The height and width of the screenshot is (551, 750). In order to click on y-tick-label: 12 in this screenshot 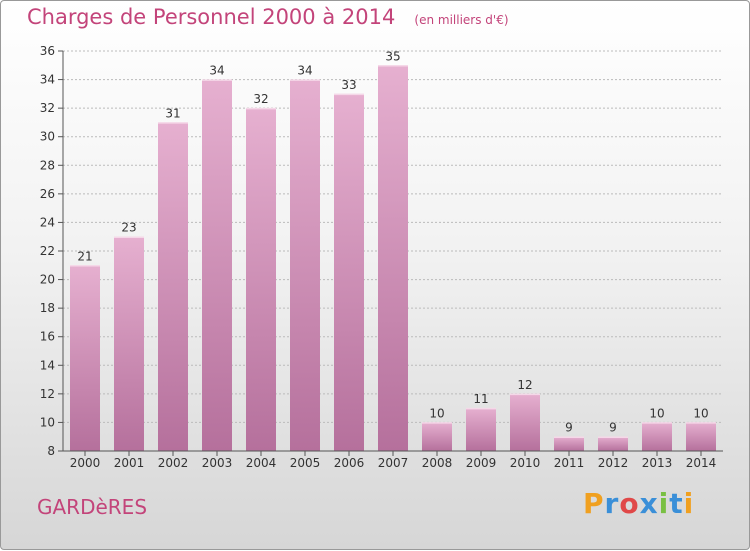, I will do `click(47, 394)`.